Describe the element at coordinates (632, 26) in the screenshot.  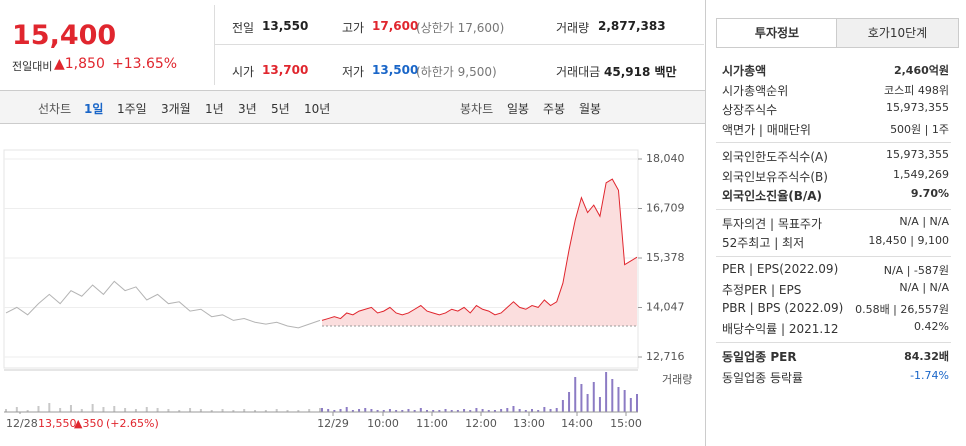
I see `stat-value: 2,877,383` at that location.